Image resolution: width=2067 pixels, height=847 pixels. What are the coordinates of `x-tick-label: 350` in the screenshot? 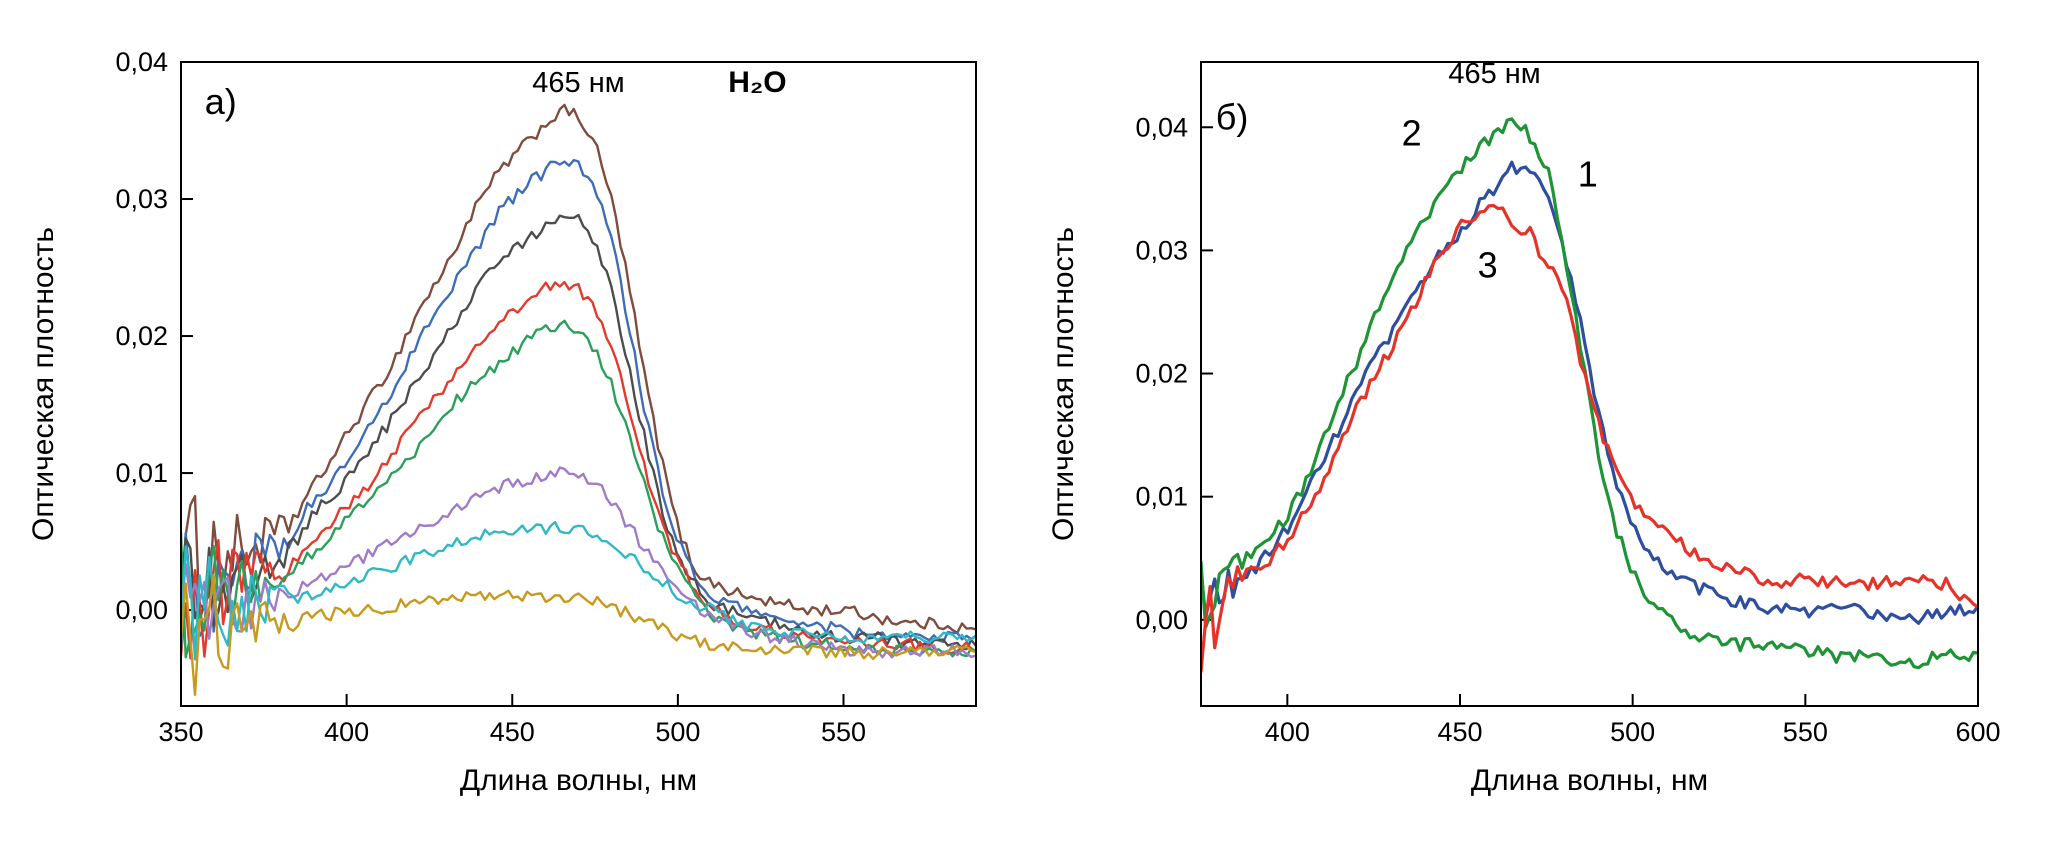 It's located at (180, 732).